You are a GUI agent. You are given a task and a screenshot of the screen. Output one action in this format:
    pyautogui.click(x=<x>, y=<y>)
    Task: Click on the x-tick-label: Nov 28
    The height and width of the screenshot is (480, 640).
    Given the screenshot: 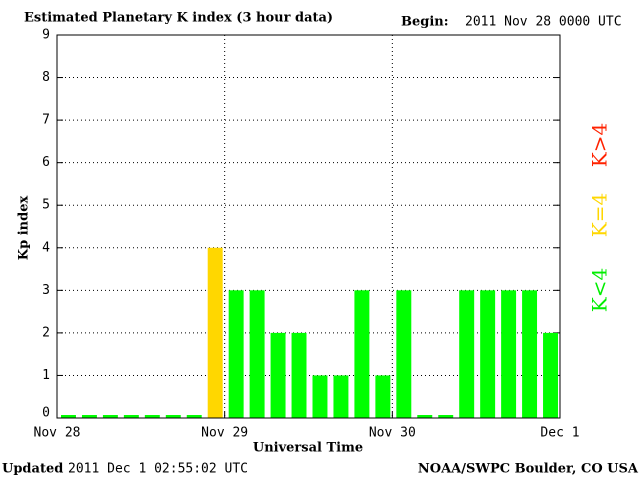 What is the action you would take?
    pyautogui.click(x=57, y=433)
    